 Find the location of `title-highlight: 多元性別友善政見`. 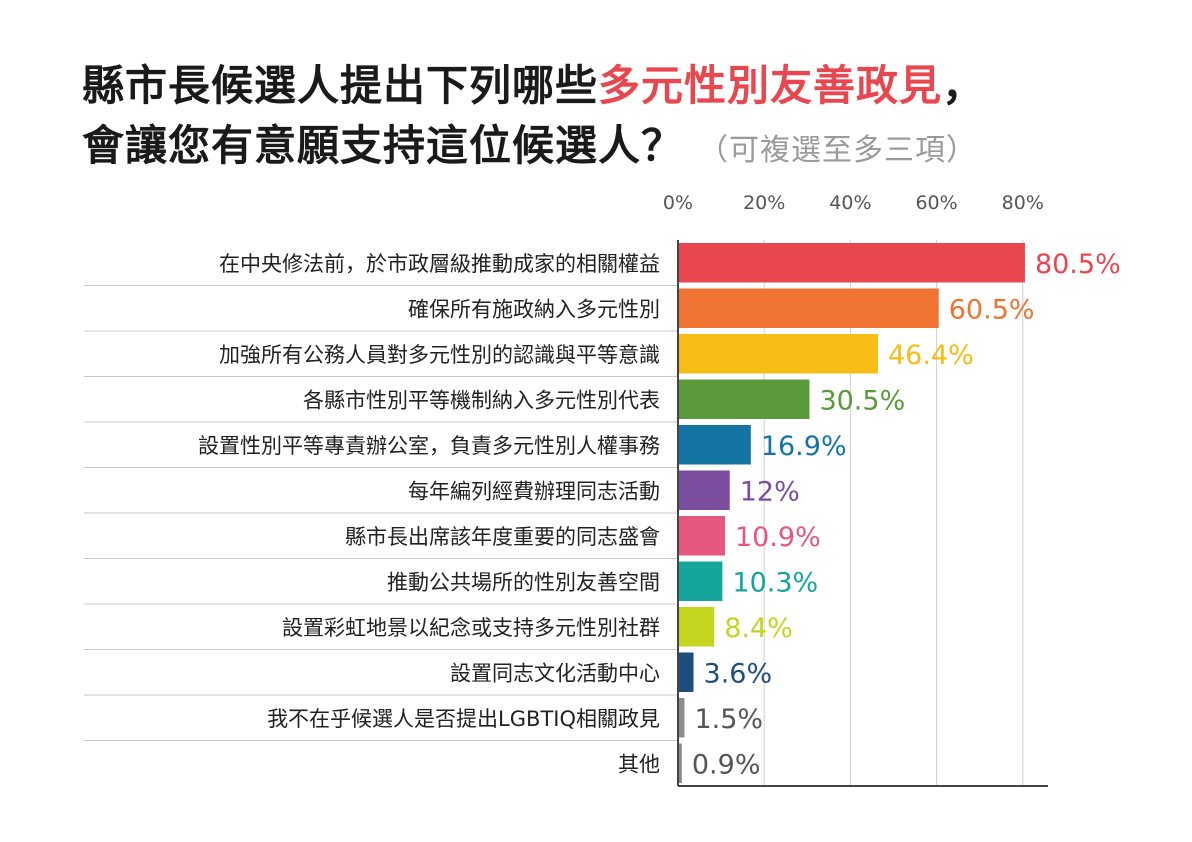

title-highlight: 多元性別友善政見 is located at coordinates (770, 85).